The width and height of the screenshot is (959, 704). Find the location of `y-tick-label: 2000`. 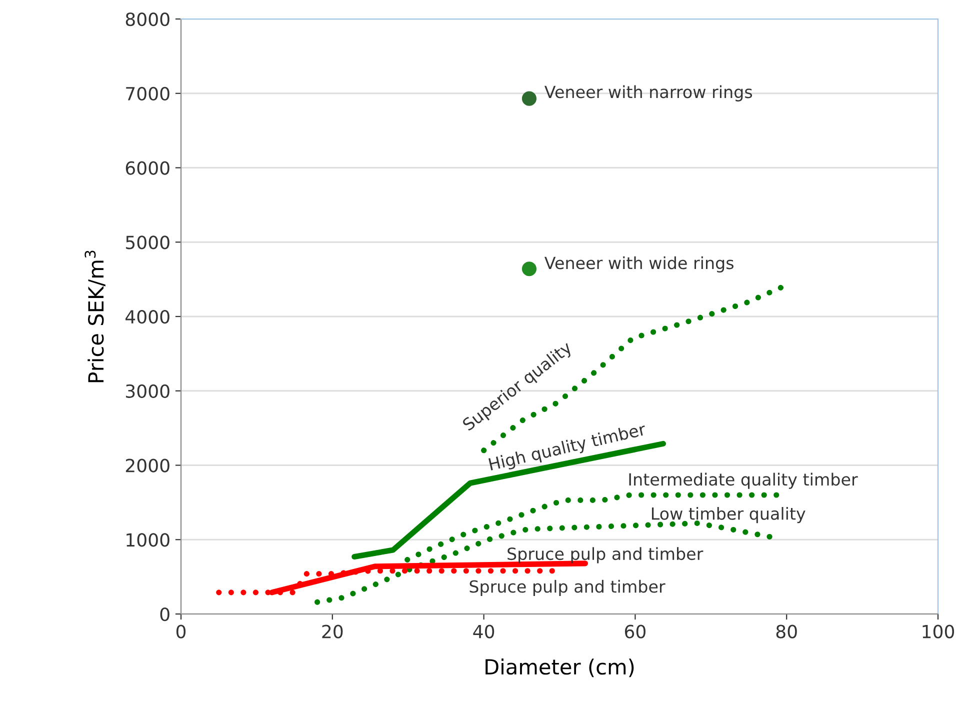

y-tick-label: 2000 is located at coordinates (148, 465).